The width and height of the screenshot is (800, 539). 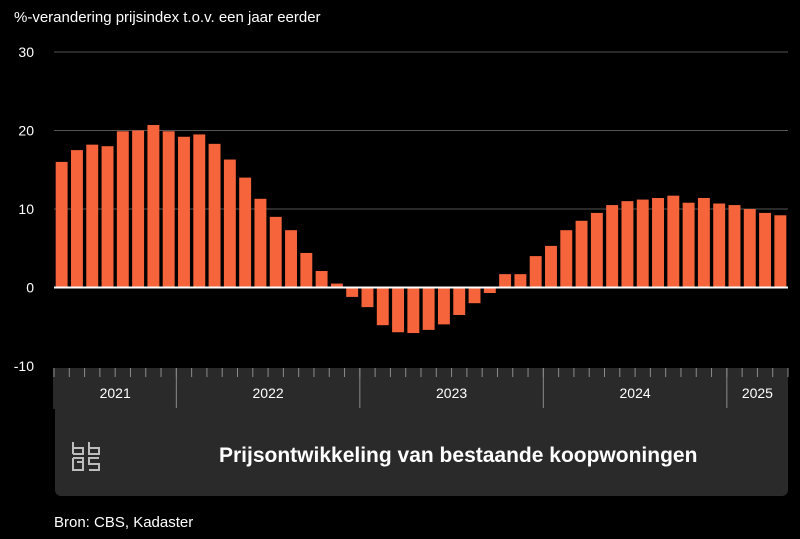 I want to click on y-tick-label: 30, so click(x=26, y=52).